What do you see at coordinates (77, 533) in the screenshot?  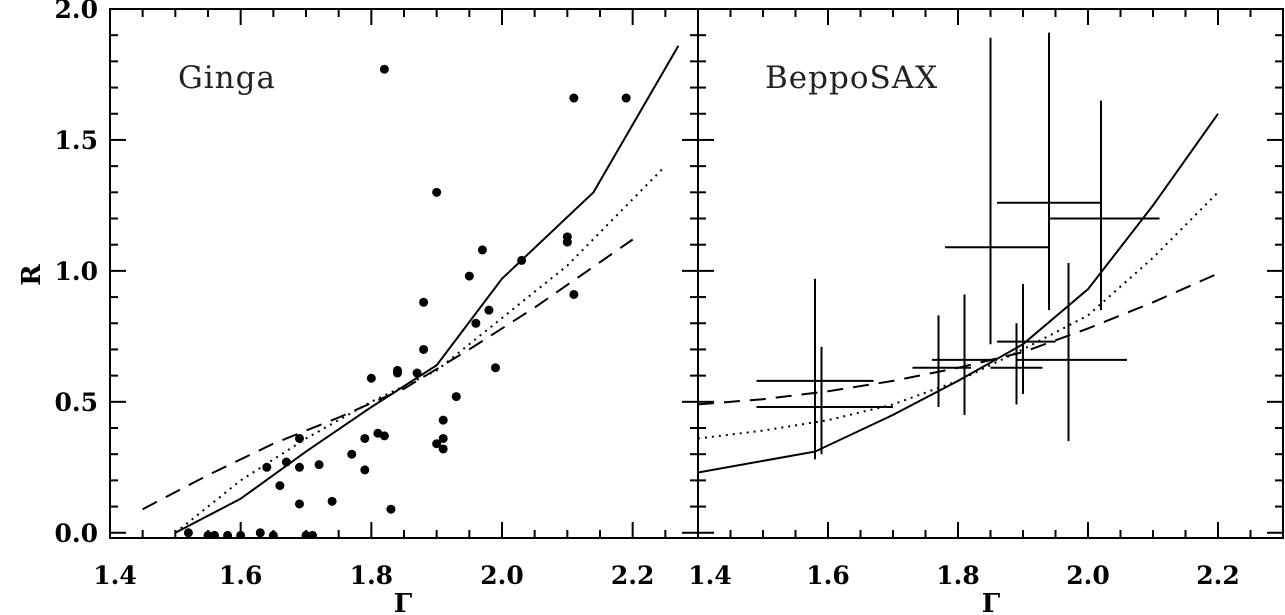 I see `y-tick-label: 0.0` at bounding box center [77, 533].